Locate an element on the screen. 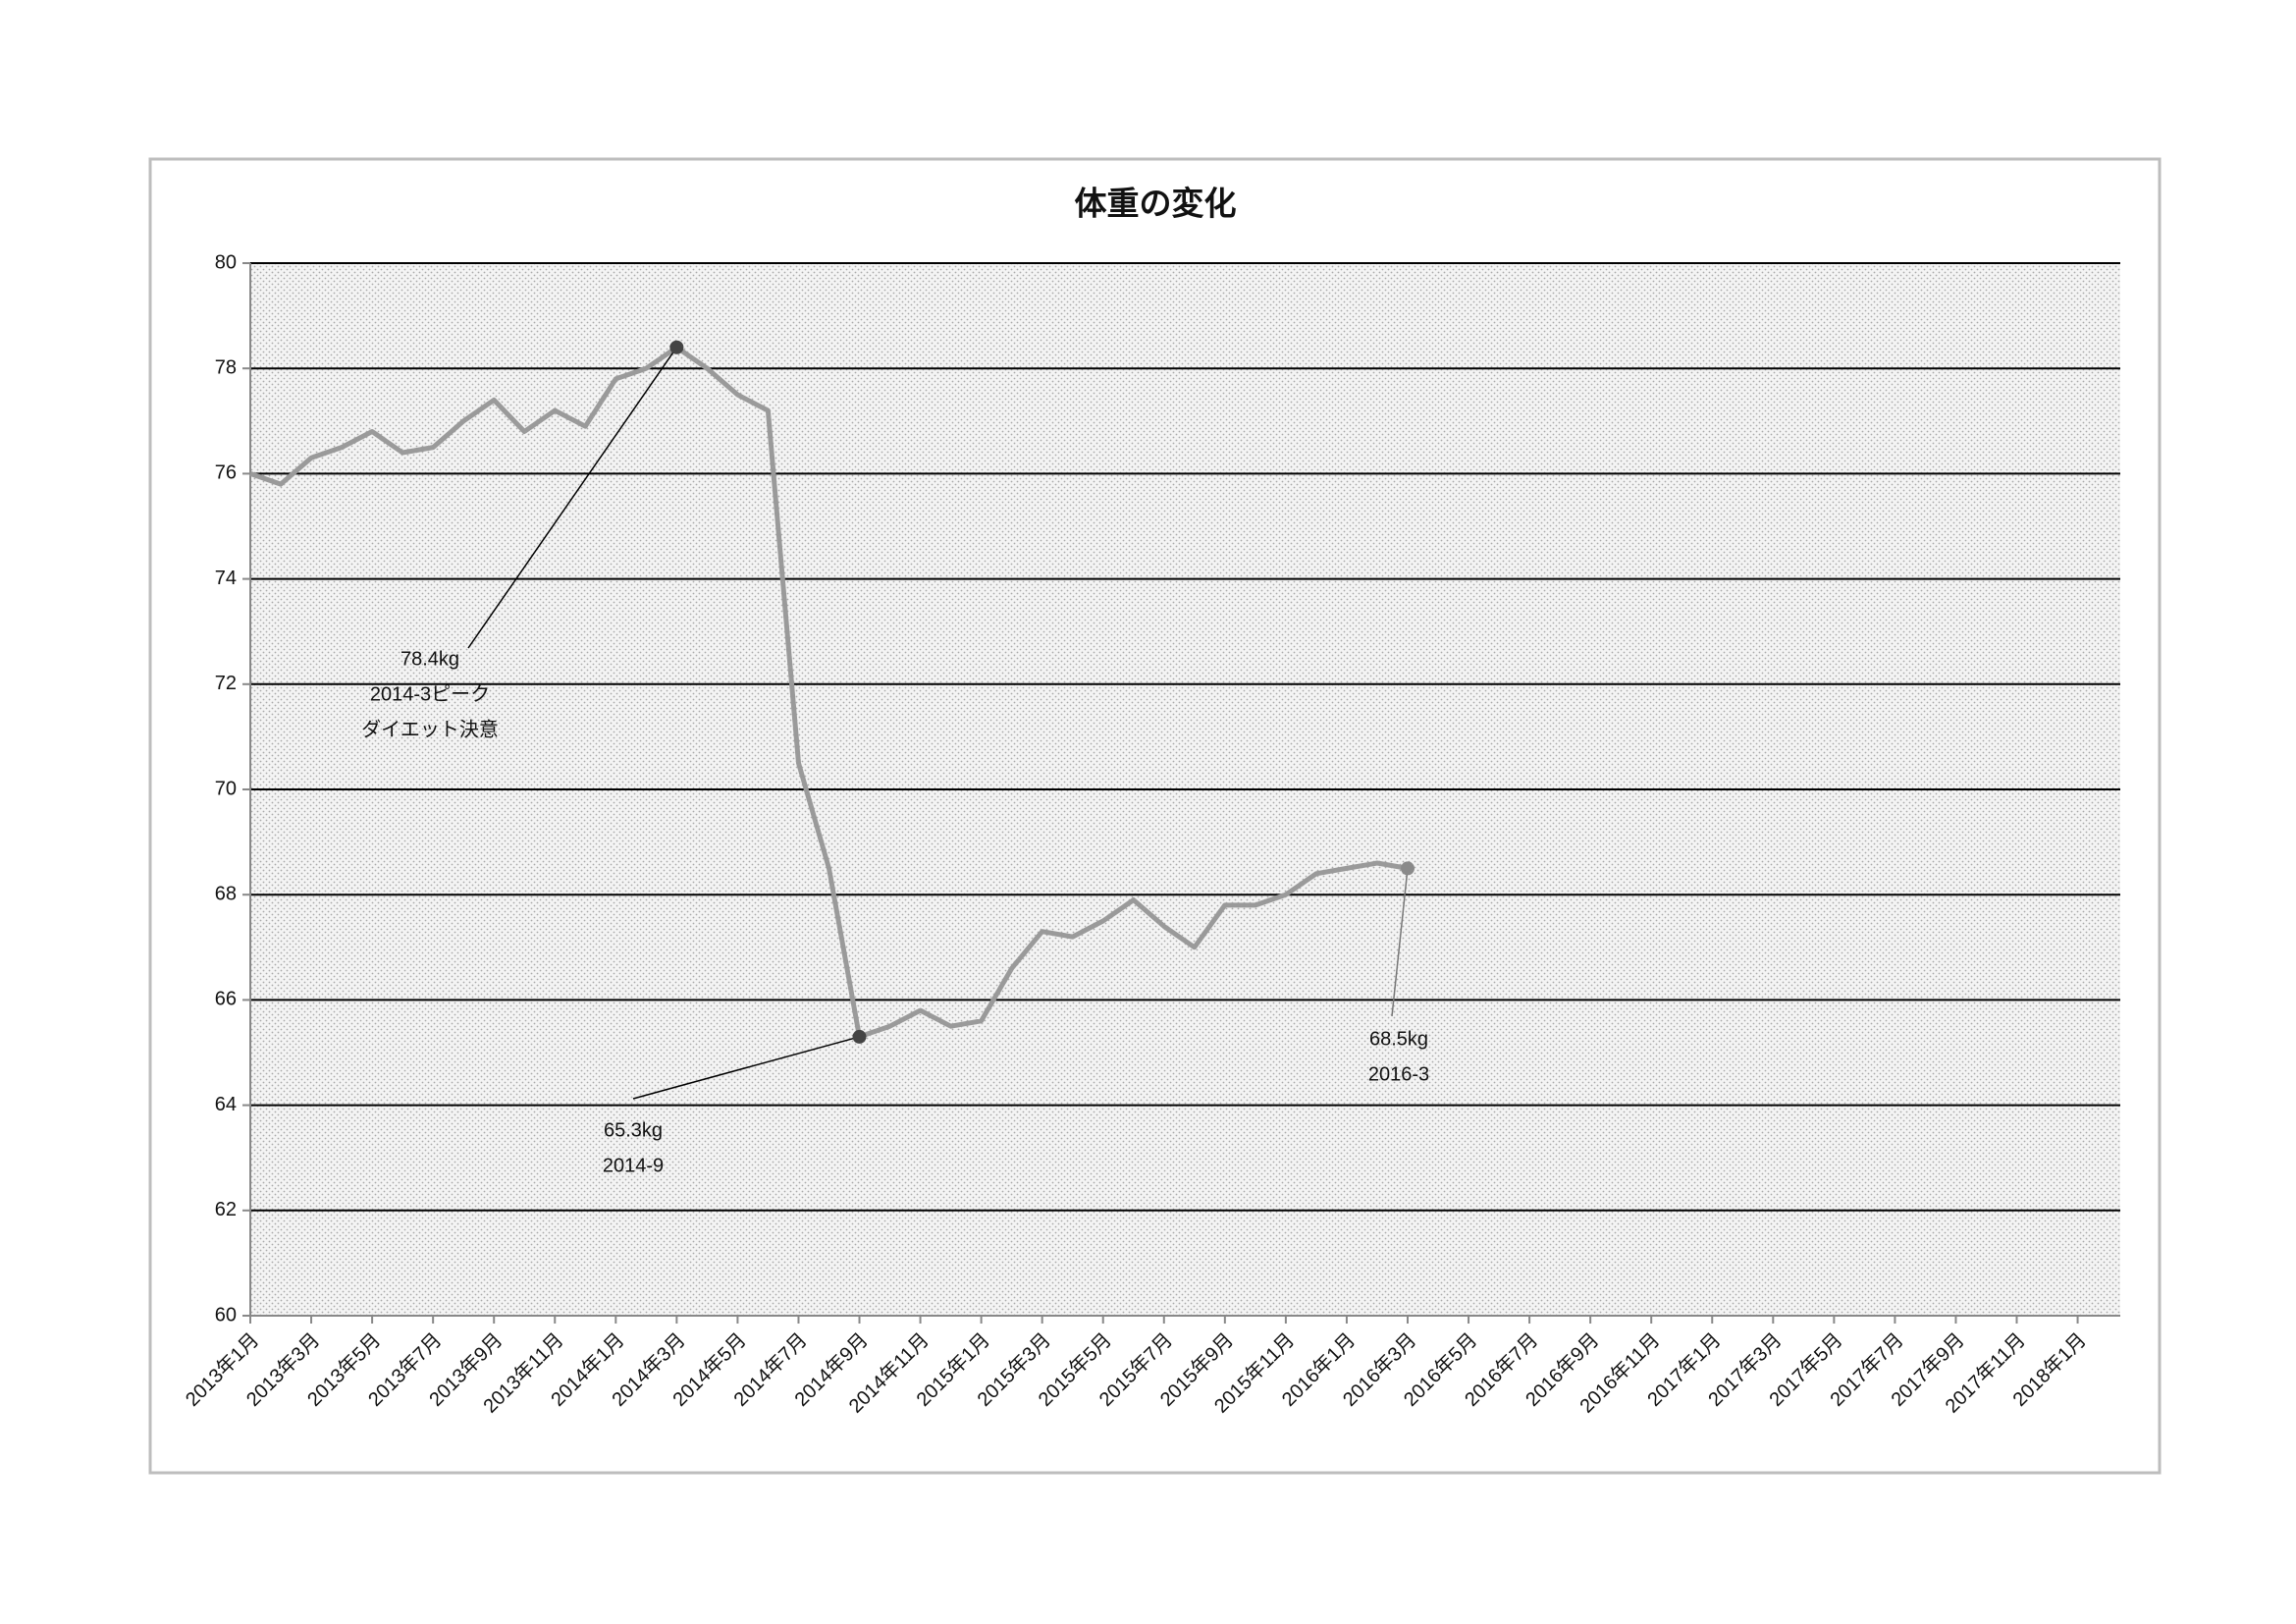  y-tick-label: 78 is located at coordinates (226, 367).